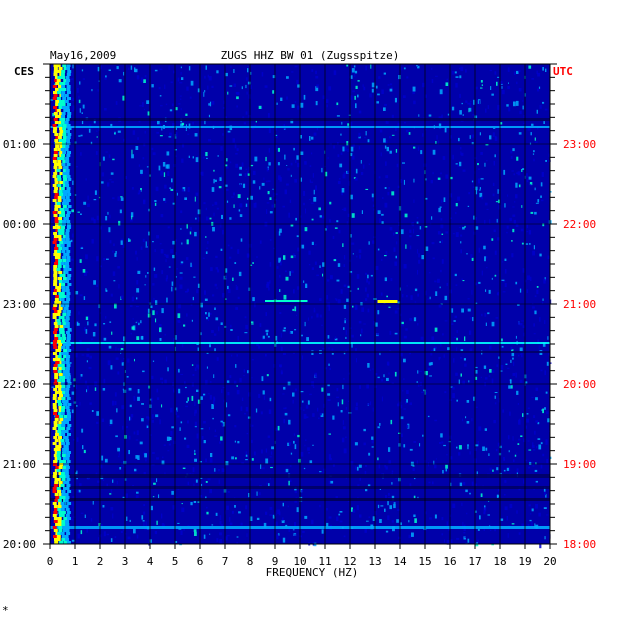 The width and height of the screenshot is (630, 624). I want to click on x-tick-label: 13, so click(374, 561).